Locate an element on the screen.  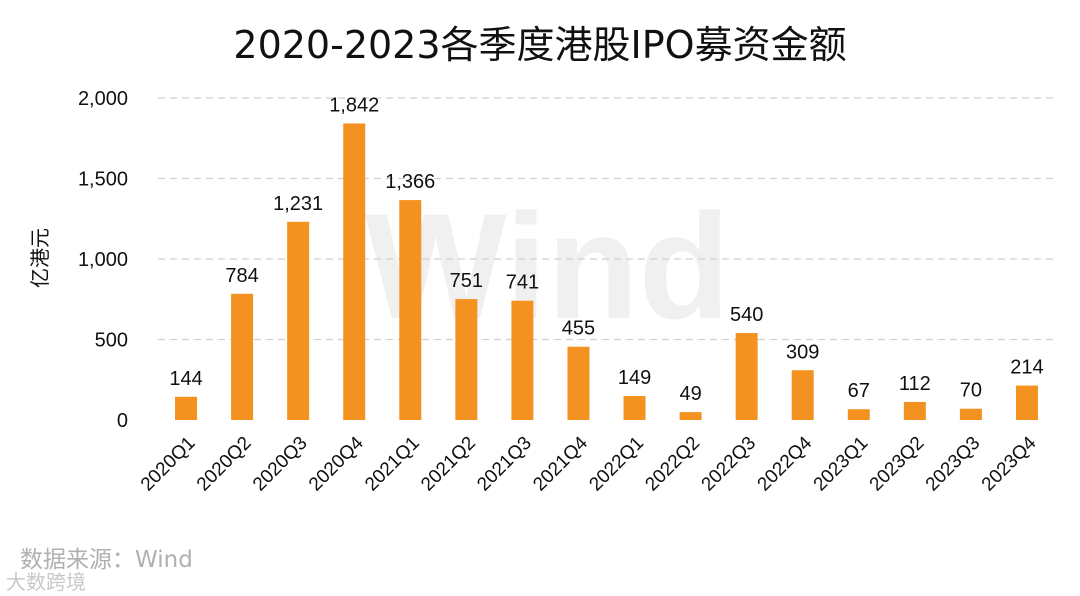
x-tick-label: 2022Q1 is located at coordinates (616, 464).